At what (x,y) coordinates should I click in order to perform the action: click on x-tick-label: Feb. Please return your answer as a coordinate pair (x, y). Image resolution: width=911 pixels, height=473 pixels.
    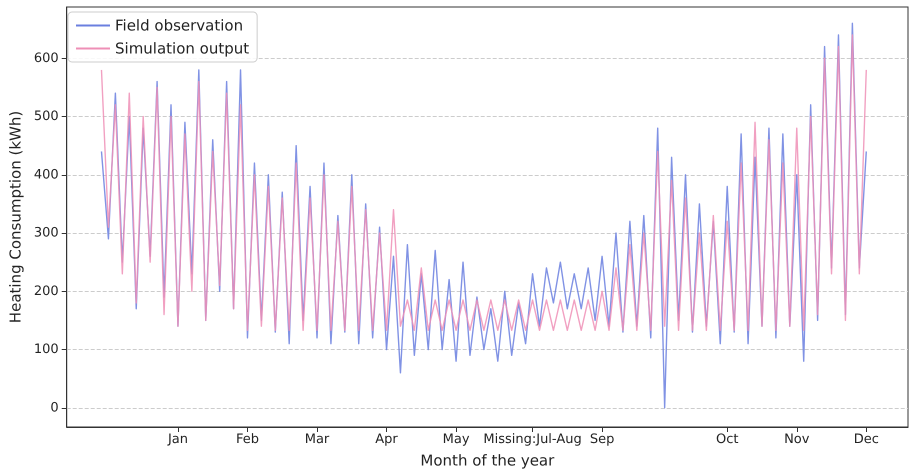
    Looking at the image, I should click on (247, 439).